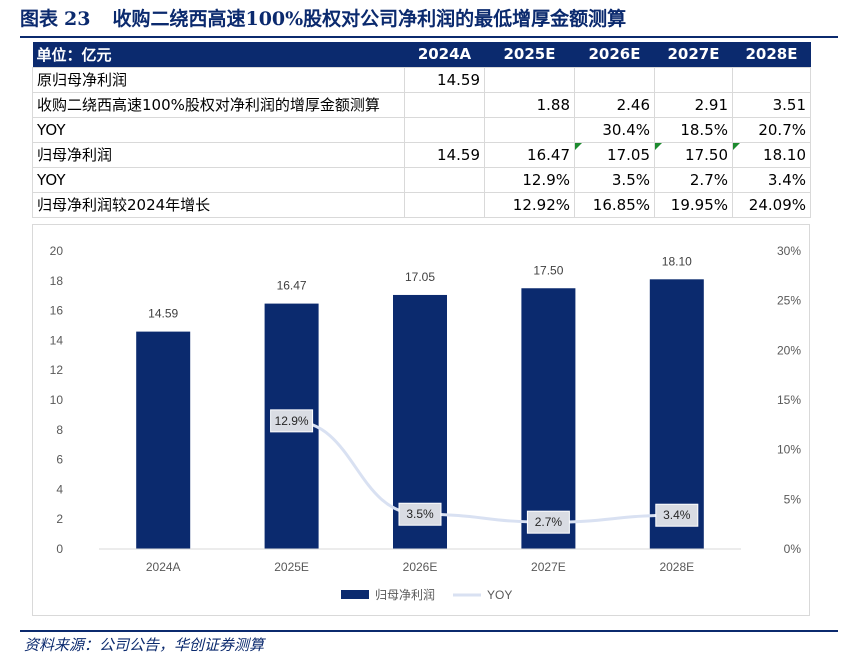 Image resolution: width=858 pixels, height=665 pixels. Describe the element at coordinates (429, 37) in the screenshot. I see `title-rule` at that location.